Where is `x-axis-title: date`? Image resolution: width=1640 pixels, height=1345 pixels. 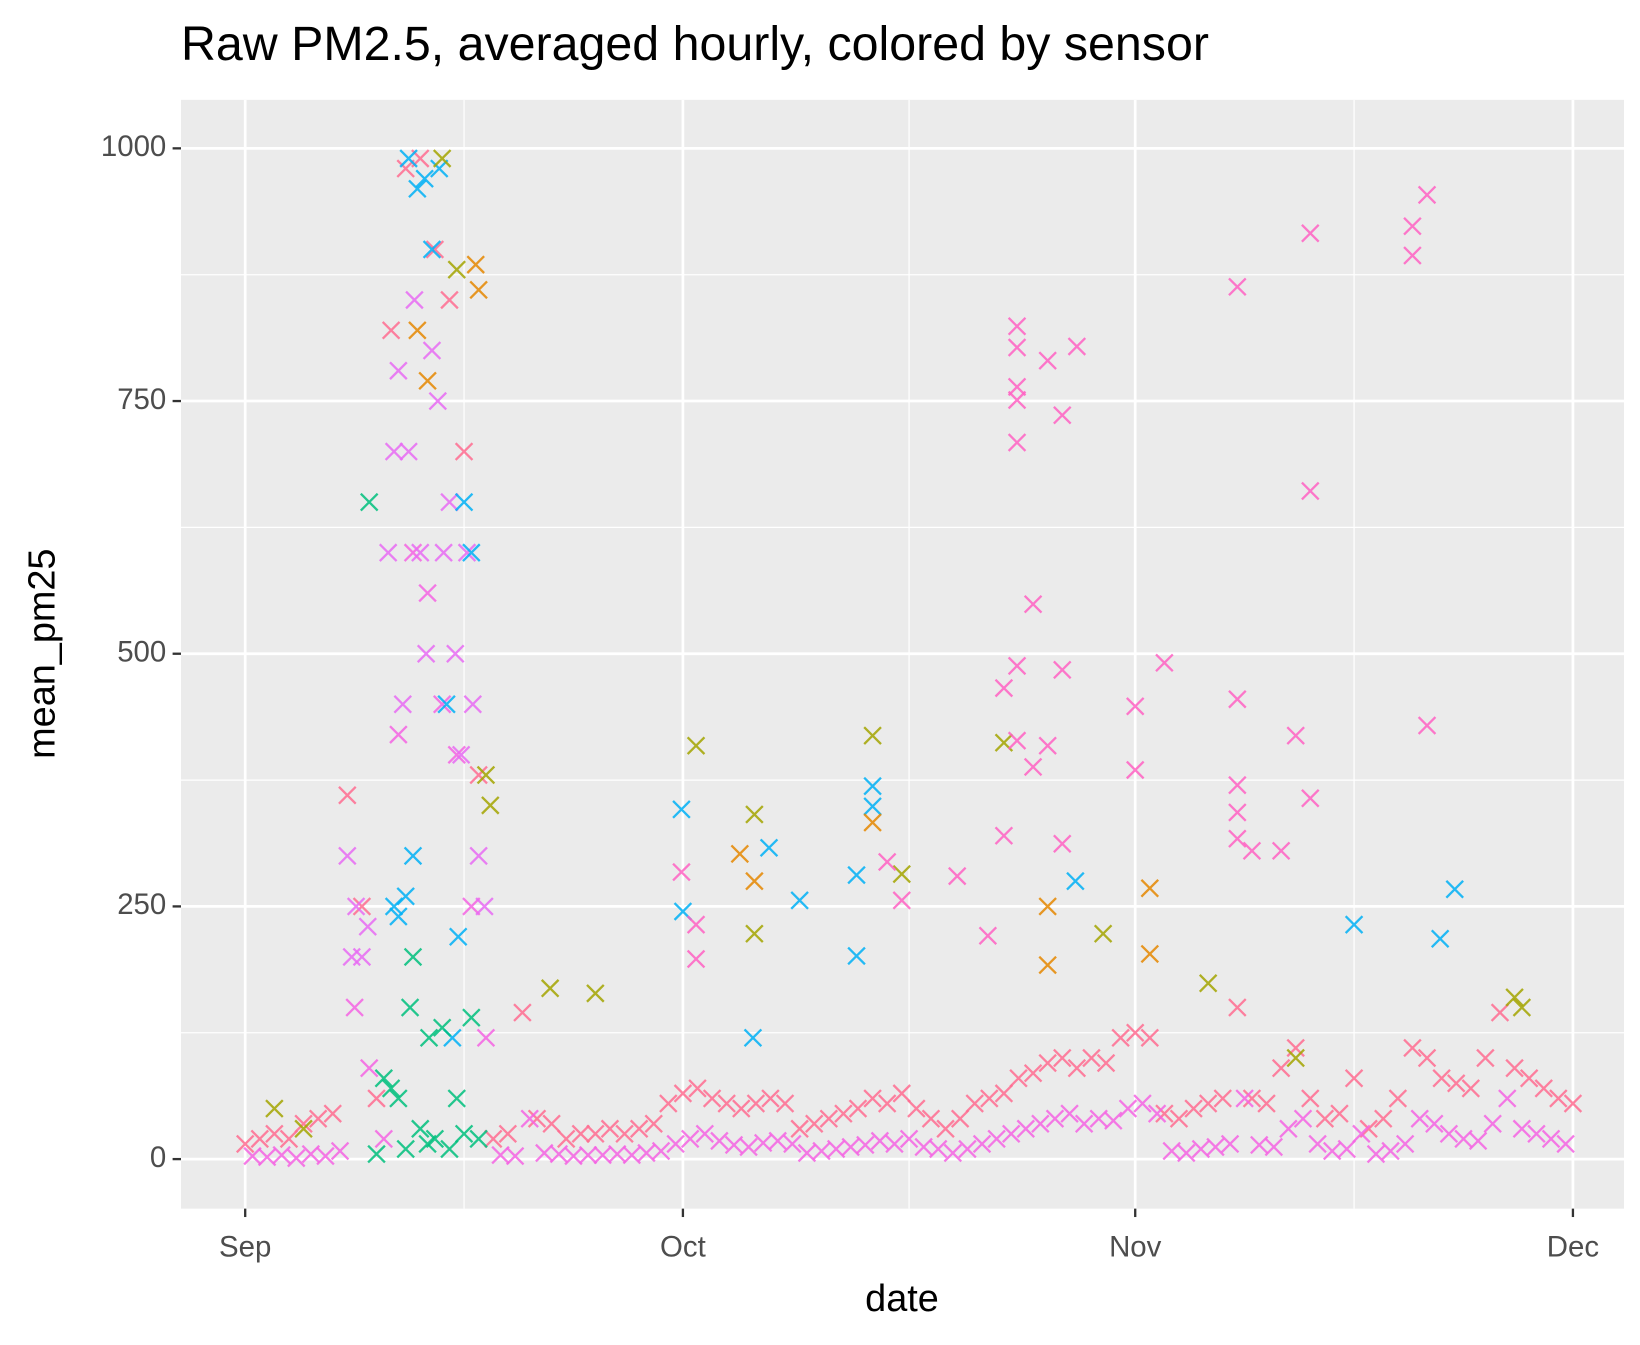
x-axis-title: date is located at coordinates (902, 1299).